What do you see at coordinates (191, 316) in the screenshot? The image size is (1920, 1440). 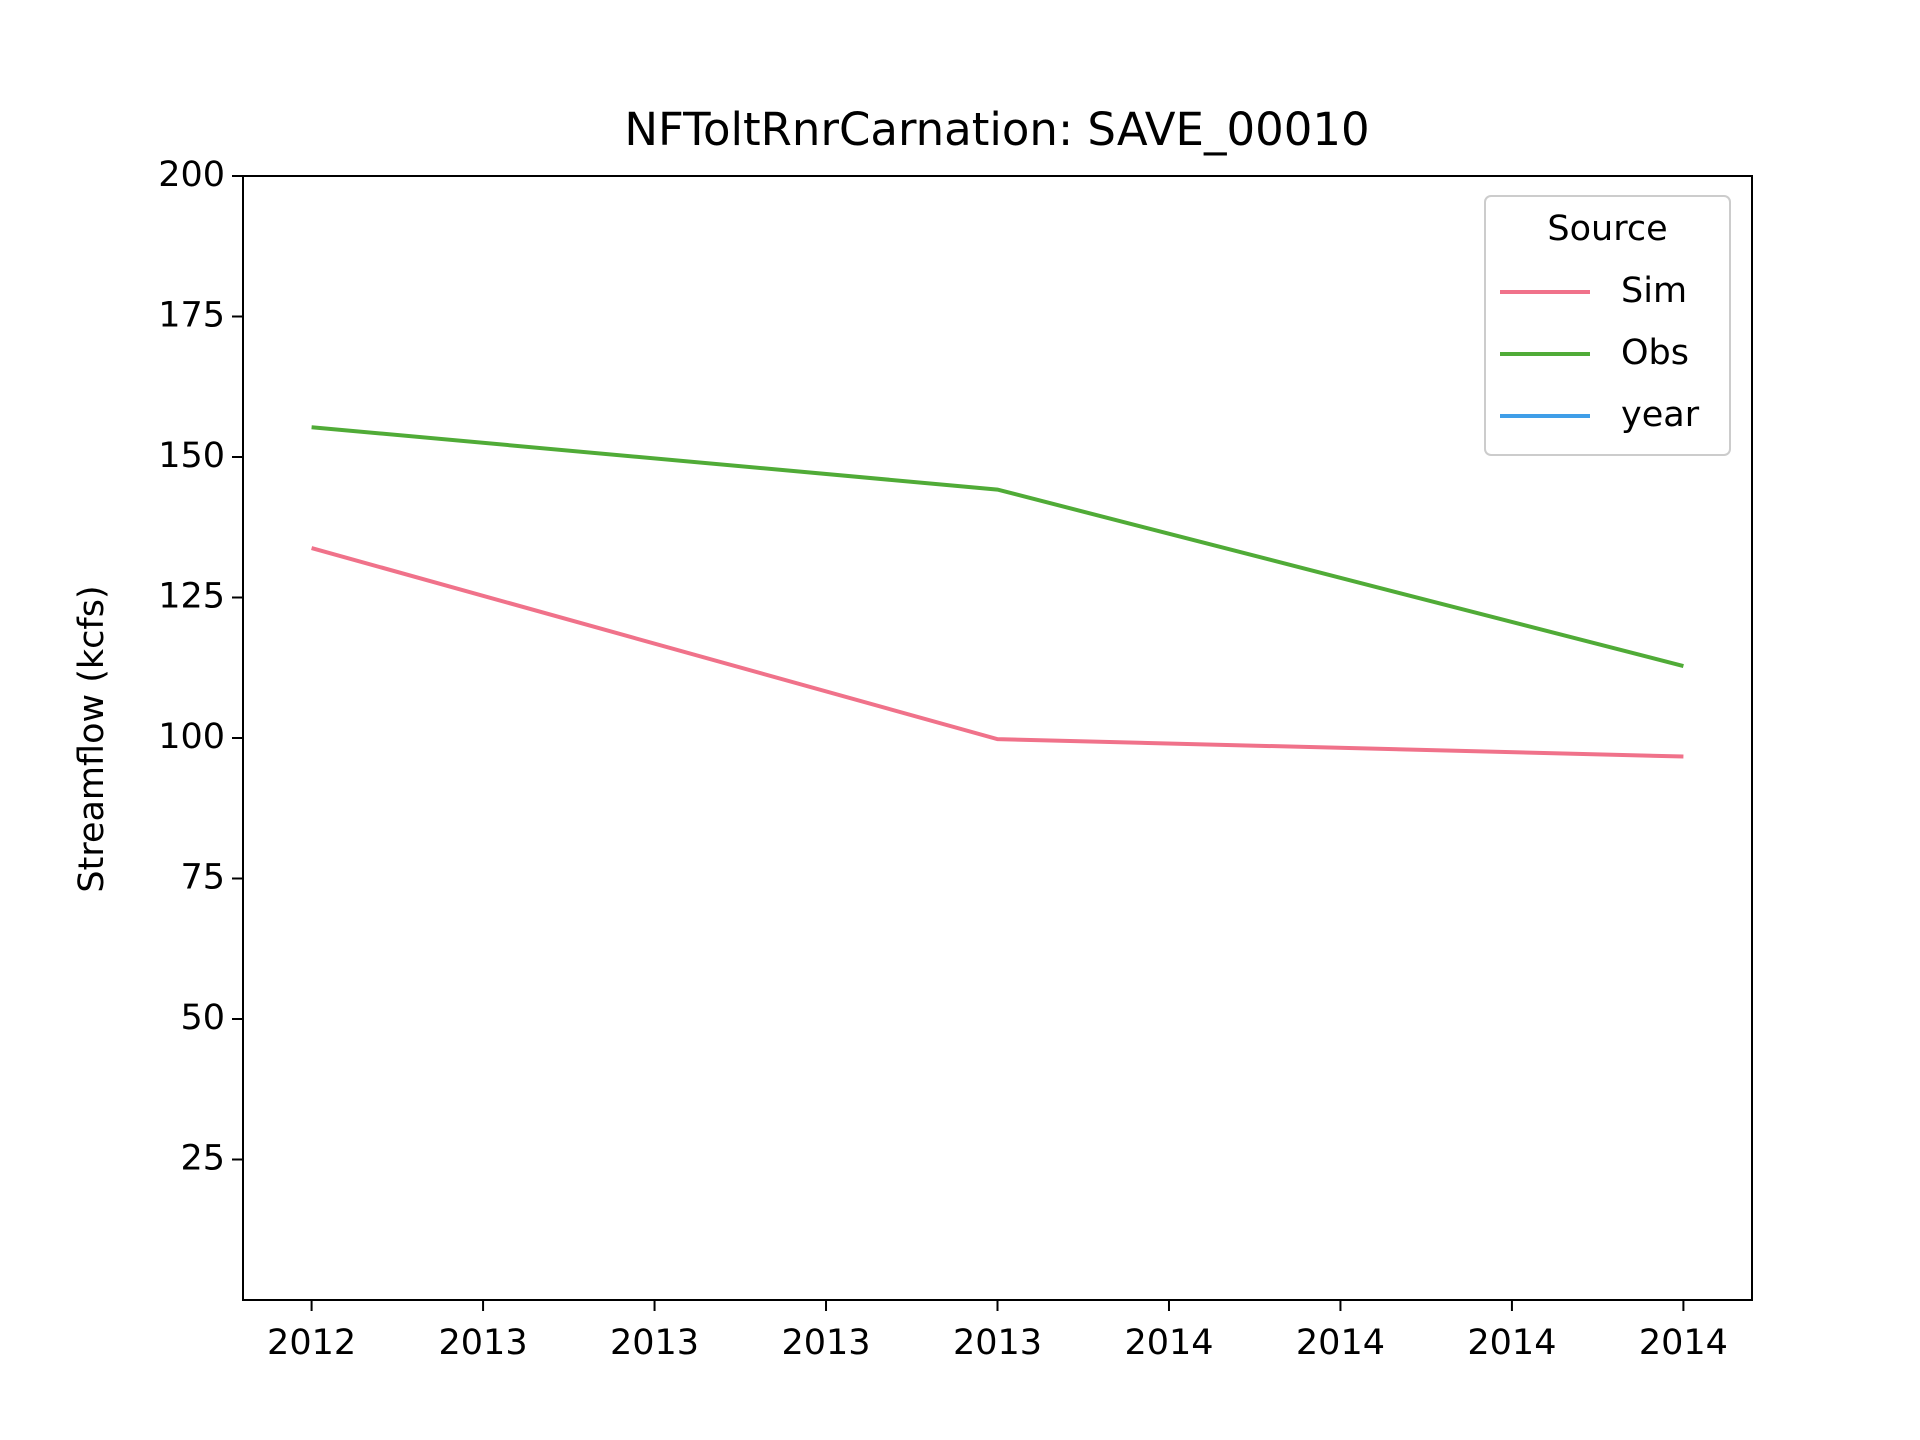 I see `y-tick-label: 175` at bounding box center [191, 316].